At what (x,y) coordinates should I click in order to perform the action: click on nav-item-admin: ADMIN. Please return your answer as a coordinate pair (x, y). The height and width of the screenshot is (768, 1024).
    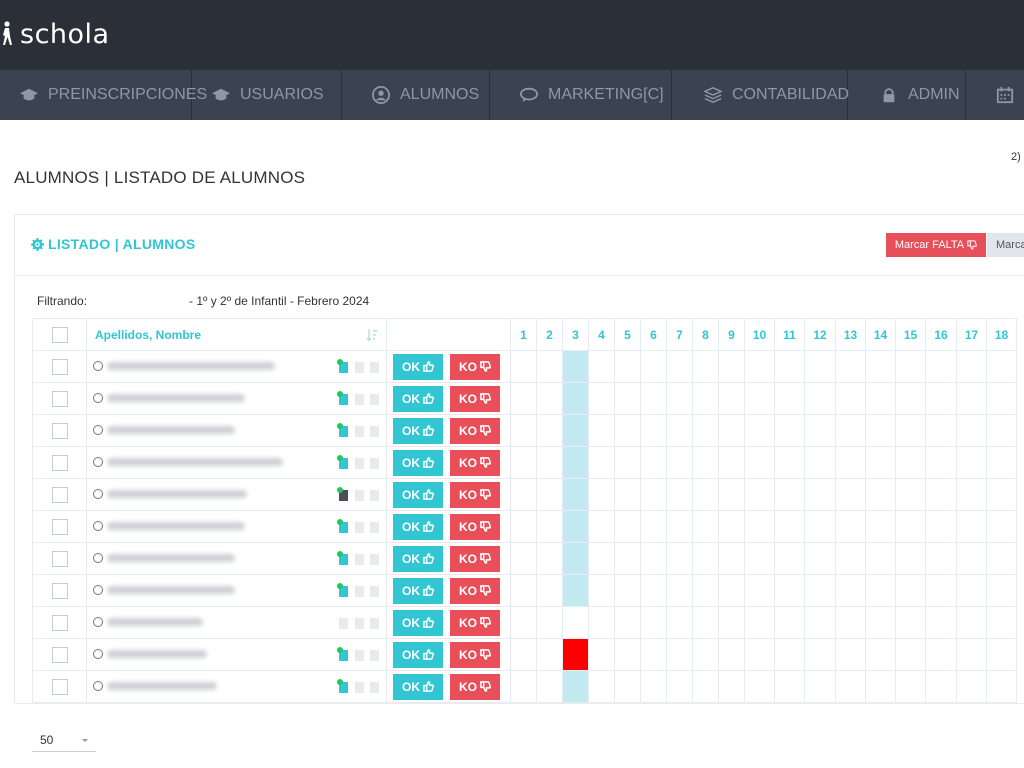
    Looking at the image, I should click on (907, 95).